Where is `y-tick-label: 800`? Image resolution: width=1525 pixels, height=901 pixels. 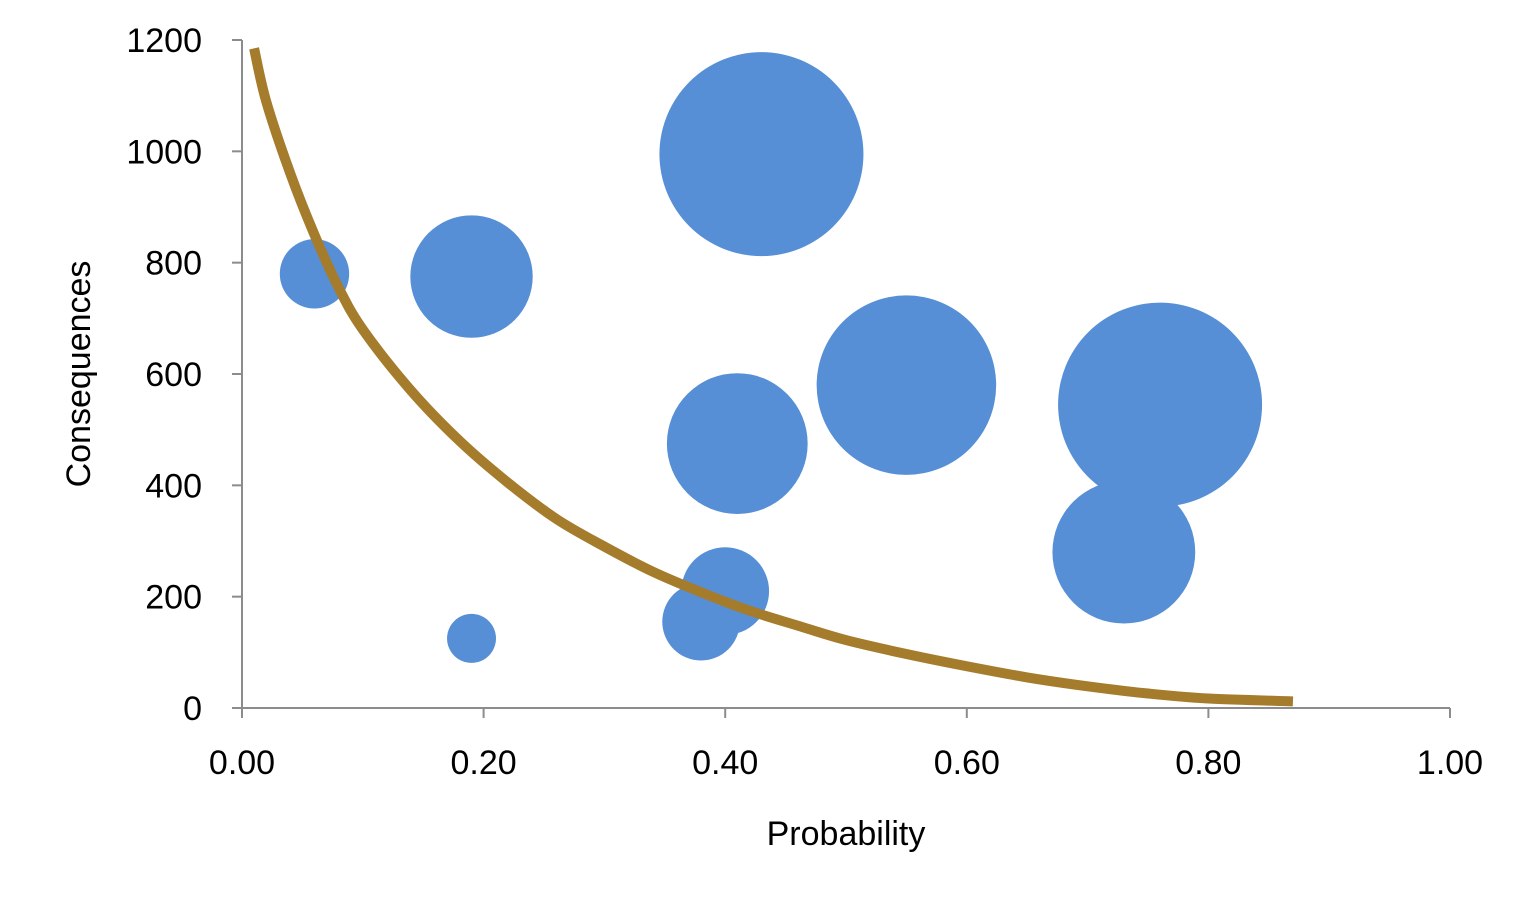
y-tick-label: 800 is located at coordinates (173, 264).